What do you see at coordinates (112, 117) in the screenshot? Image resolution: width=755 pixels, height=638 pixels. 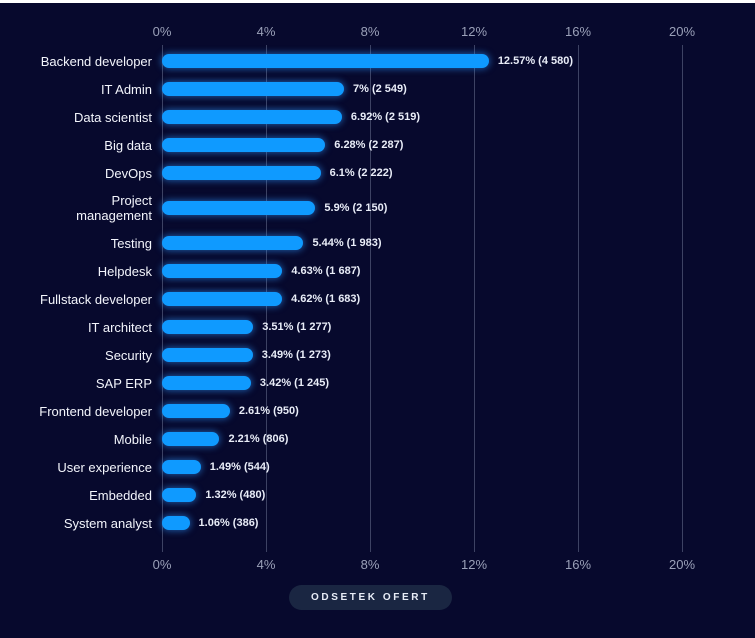 I see `category-label: Data scientist` at bounding box center [112, 117].